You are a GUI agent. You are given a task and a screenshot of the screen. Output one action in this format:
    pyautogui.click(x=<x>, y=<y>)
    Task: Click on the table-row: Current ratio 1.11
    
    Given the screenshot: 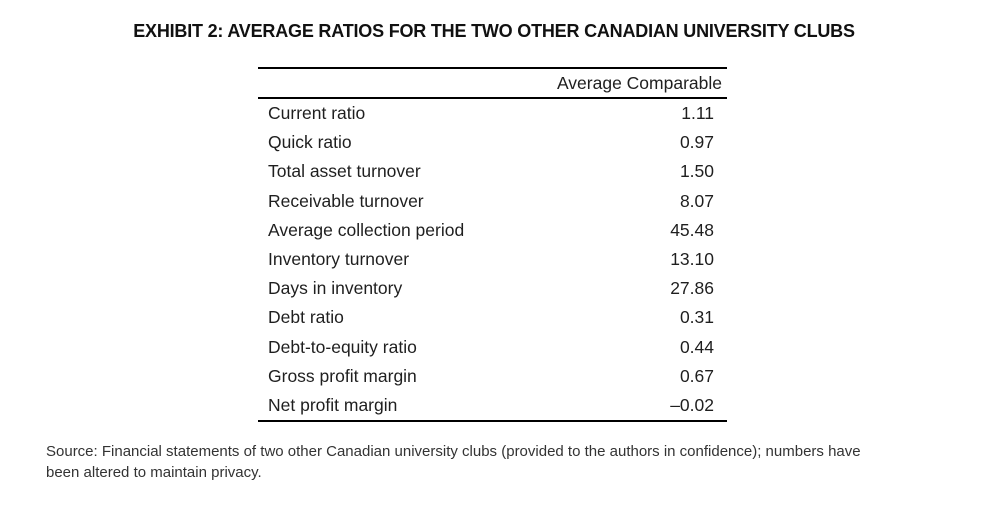 What is the action you would take?
    pyautogui.click(x=492, y=113)
    